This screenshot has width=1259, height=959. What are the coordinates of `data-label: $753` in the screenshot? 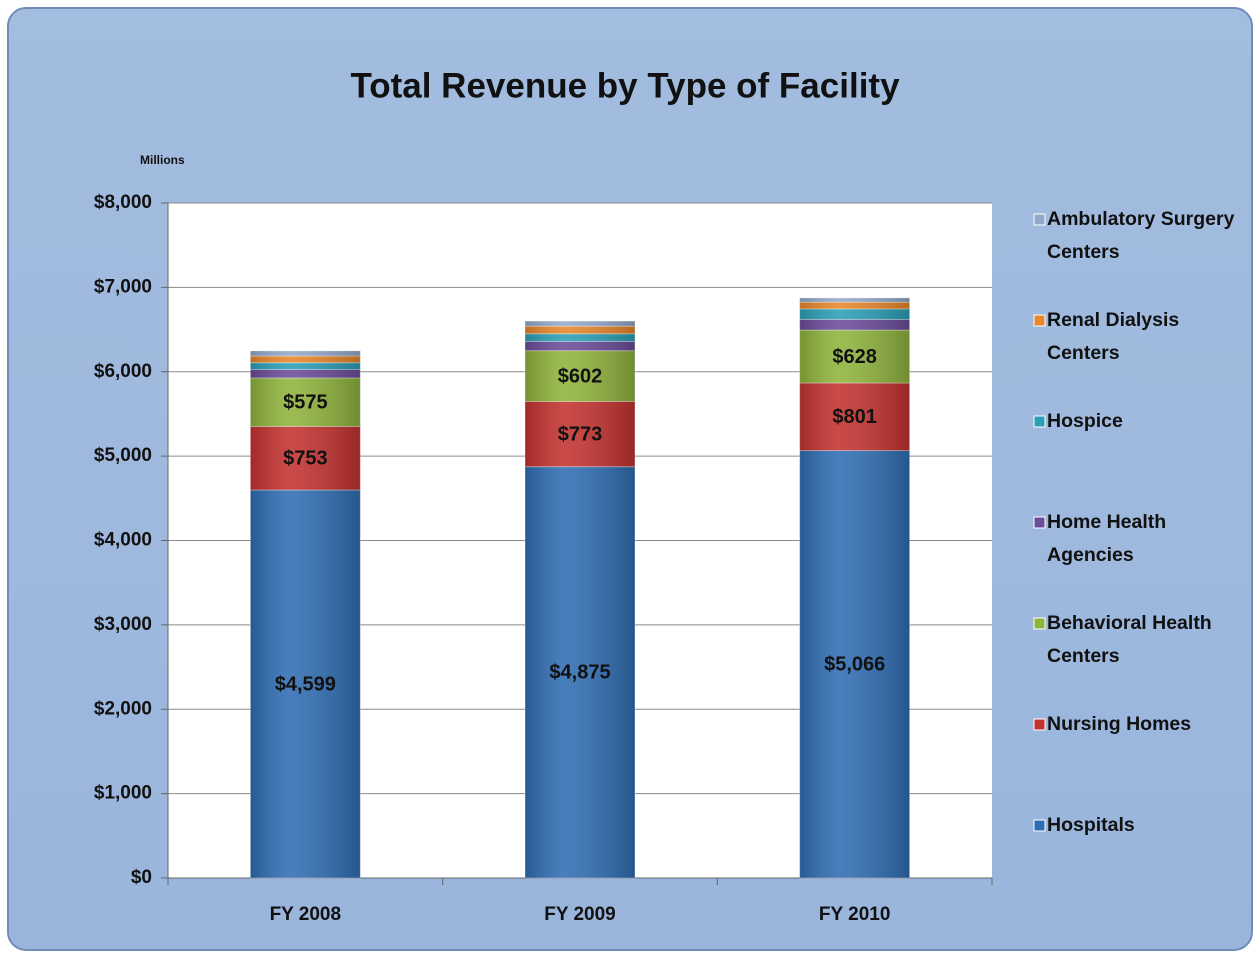 It's located at (305, 458).